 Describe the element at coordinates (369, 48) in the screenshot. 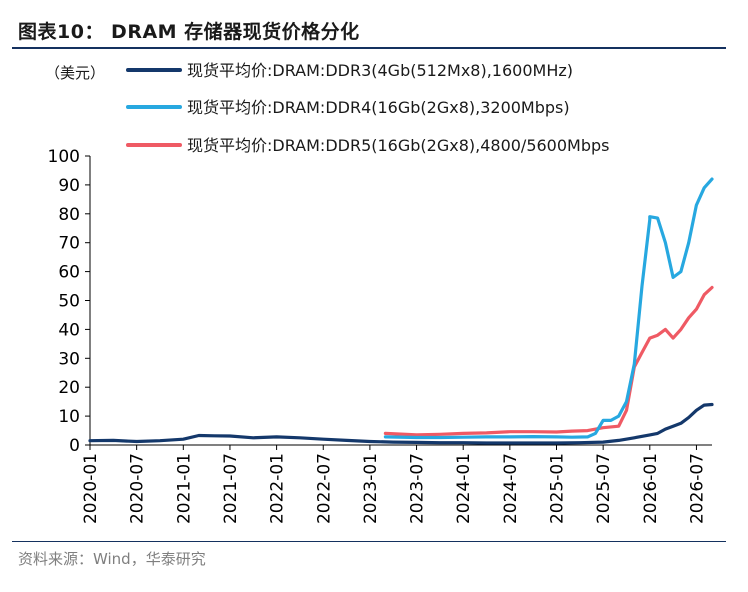

I see `title-divider` at that location.